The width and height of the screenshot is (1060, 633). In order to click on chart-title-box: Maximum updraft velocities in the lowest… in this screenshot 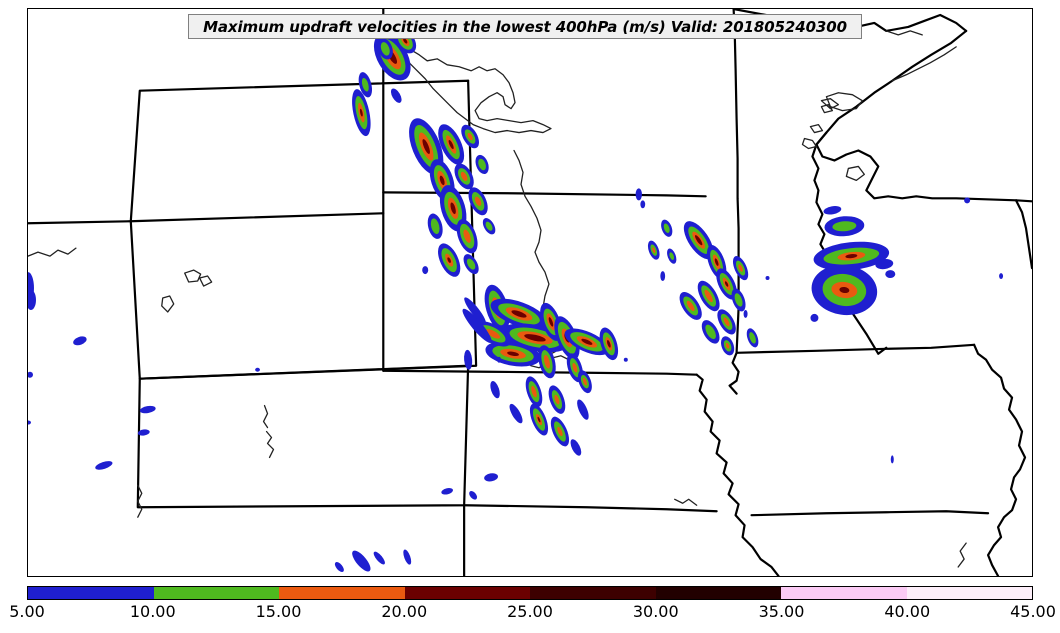, I will do `click(525, 26)`.